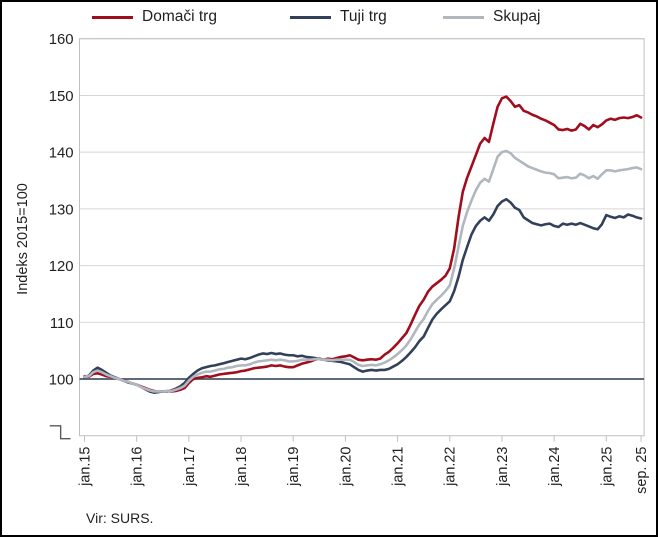 The width and height of the screenshot is (658, 537). What do you see at coordinates (555, 467) in the screenshot?
I see `x-tick-label-jan.24: jan.24` at bounding box center [555, 467].